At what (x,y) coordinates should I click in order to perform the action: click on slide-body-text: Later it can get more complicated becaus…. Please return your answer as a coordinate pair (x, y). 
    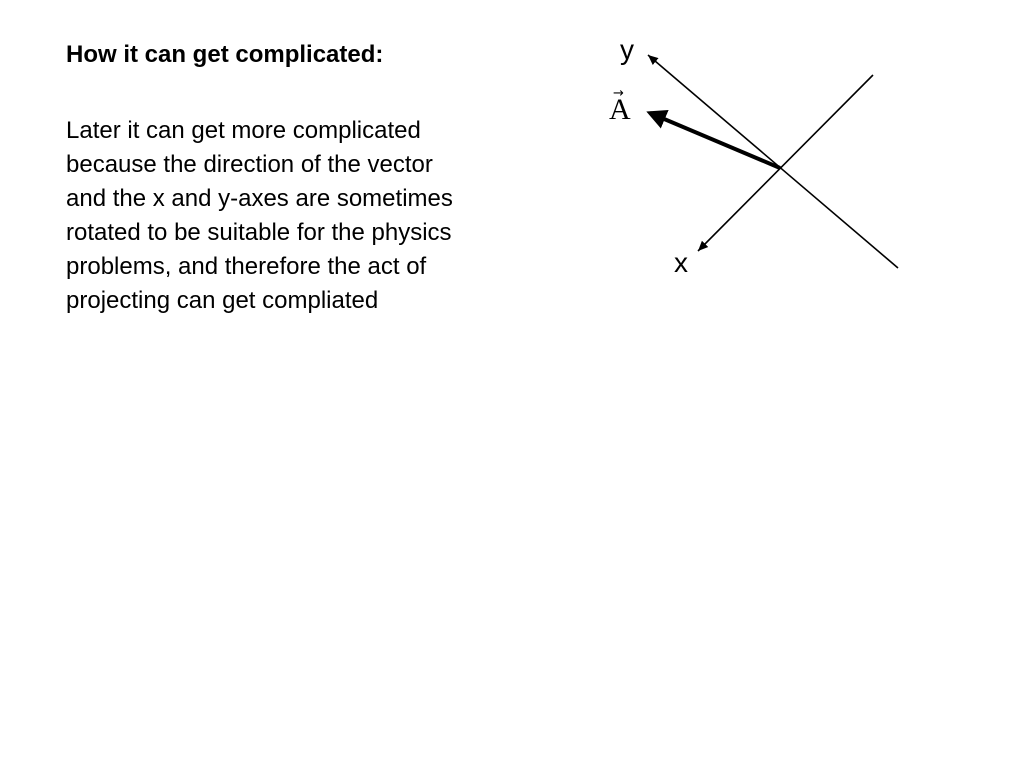
    Looking at the image, I should click on (301, 216).